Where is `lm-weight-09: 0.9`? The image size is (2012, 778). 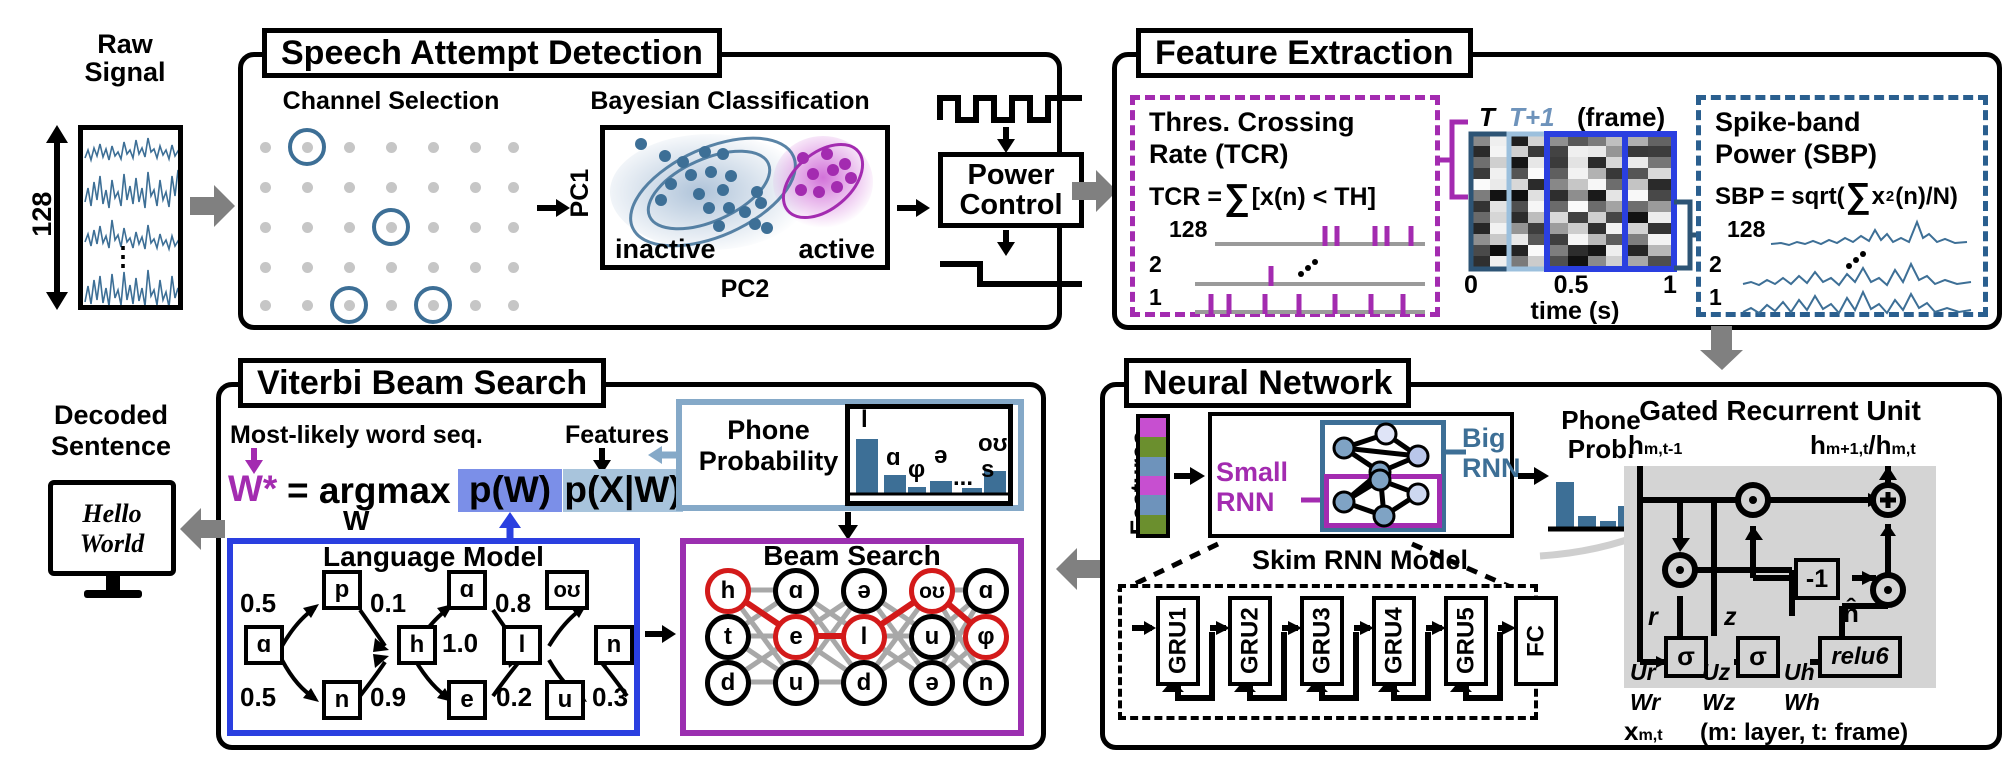
lm-weight-09: 0.9 is located at coordinates (388, 697).